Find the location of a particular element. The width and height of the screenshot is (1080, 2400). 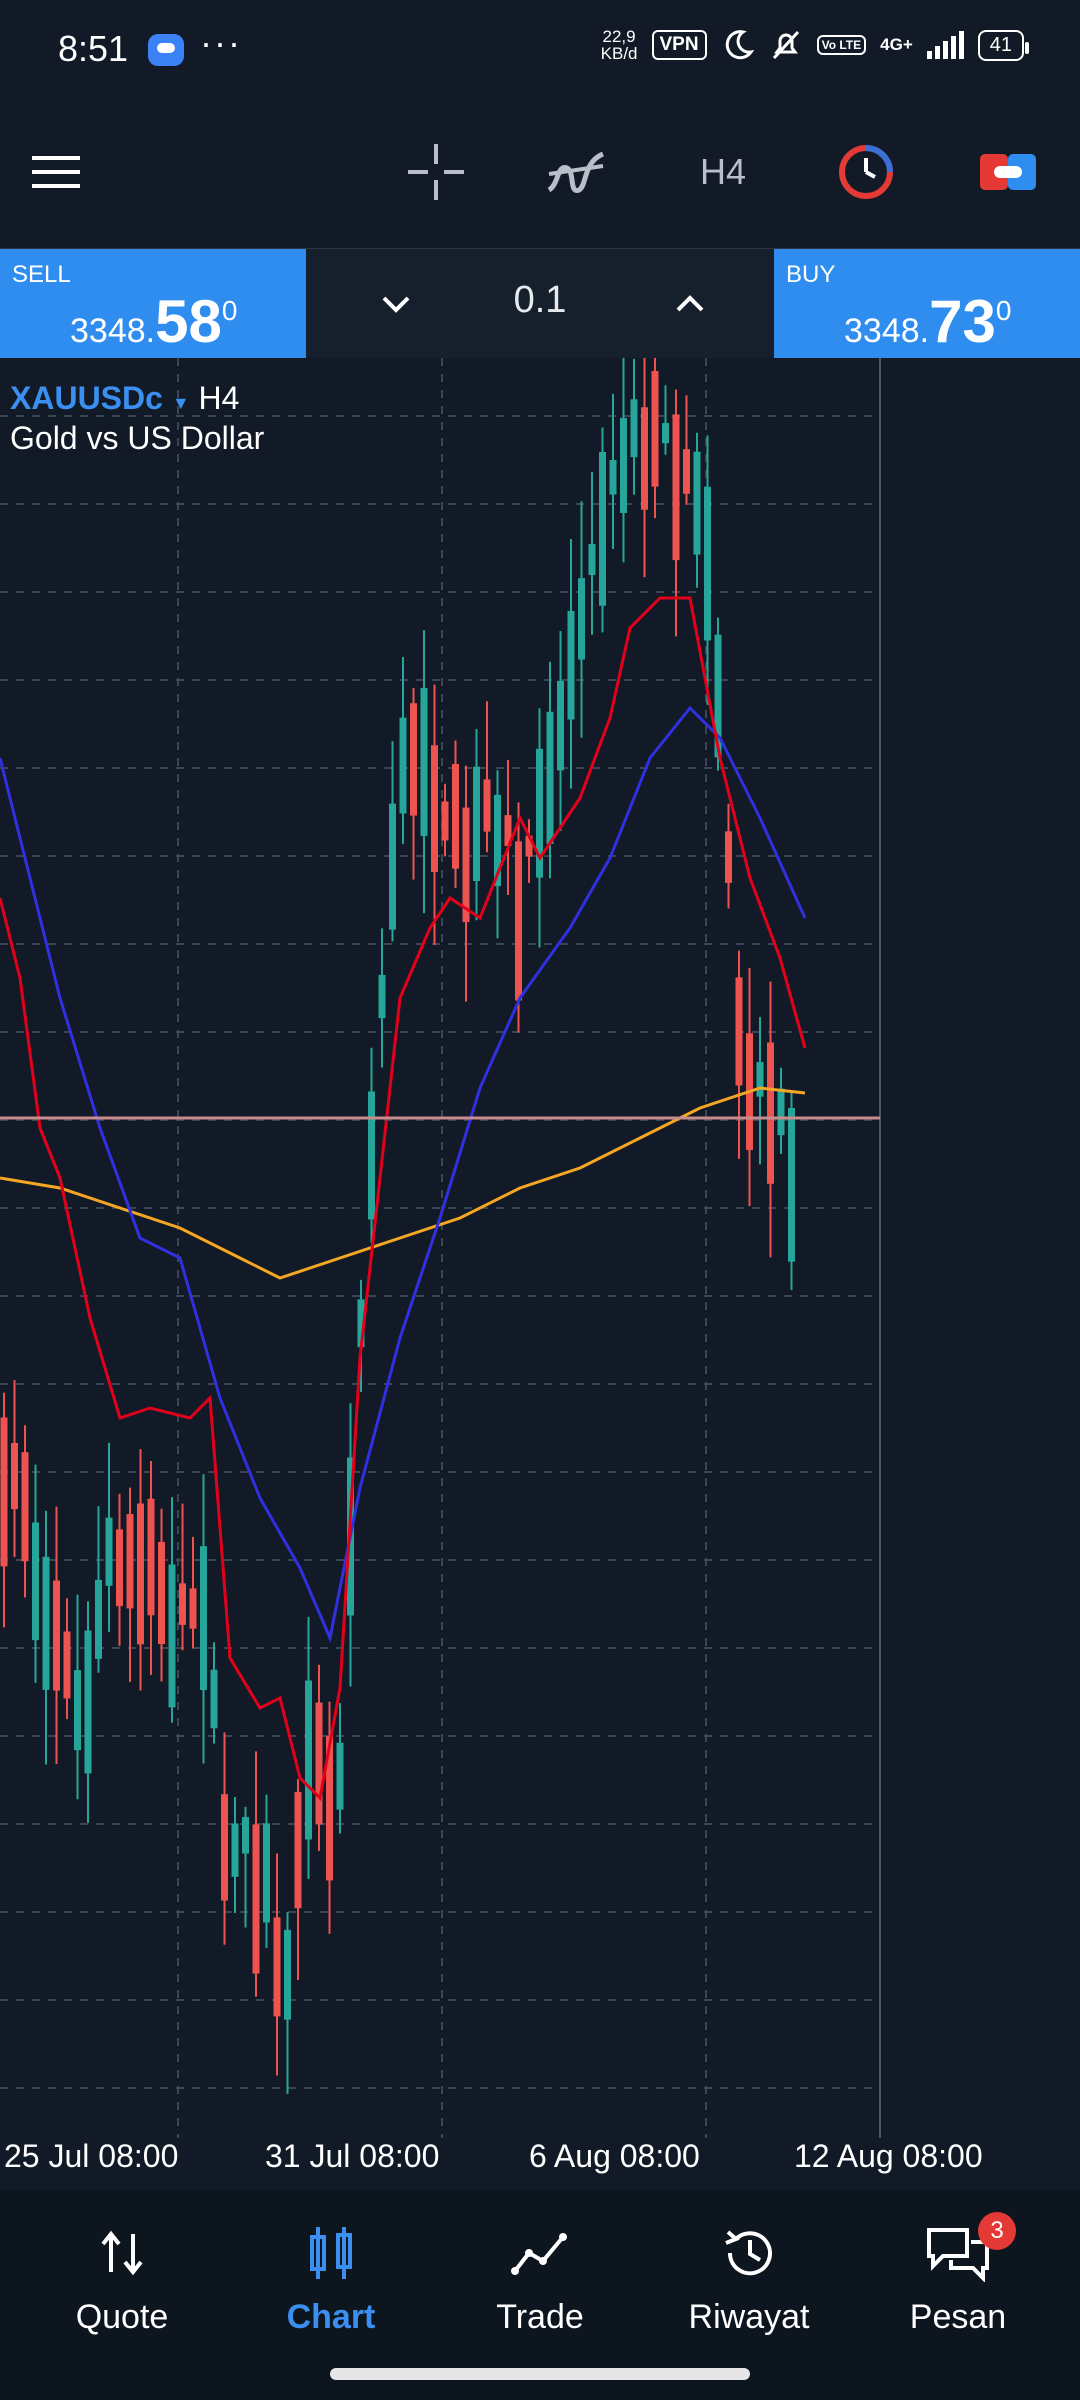

signal-icon is located at coordinates (945, 45).